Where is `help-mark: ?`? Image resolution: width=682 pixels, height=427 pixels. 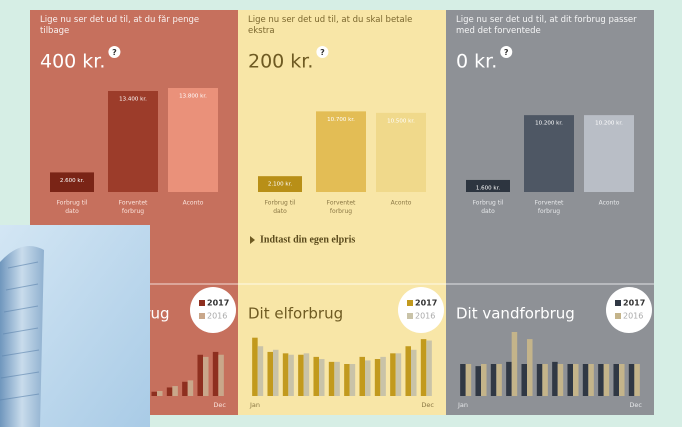 help-mark: ? is located at coordinates (114, 52).